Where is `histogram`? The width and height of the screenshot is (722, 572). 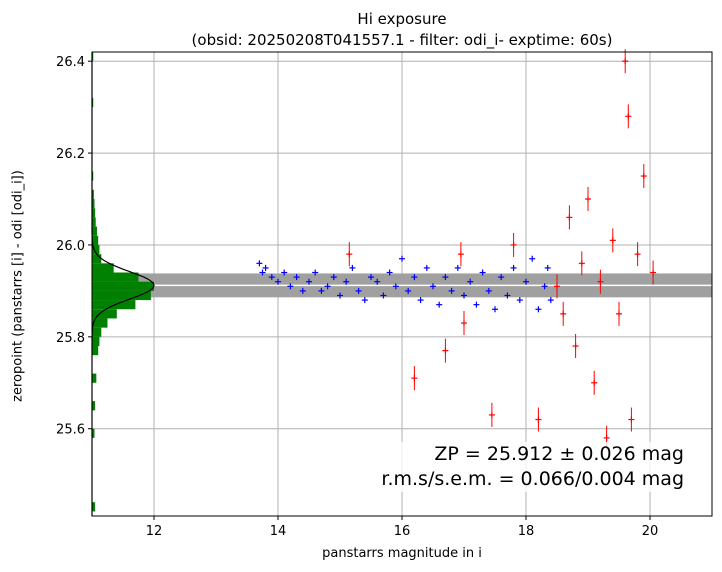
histogram is located at coordinates (123, 284).